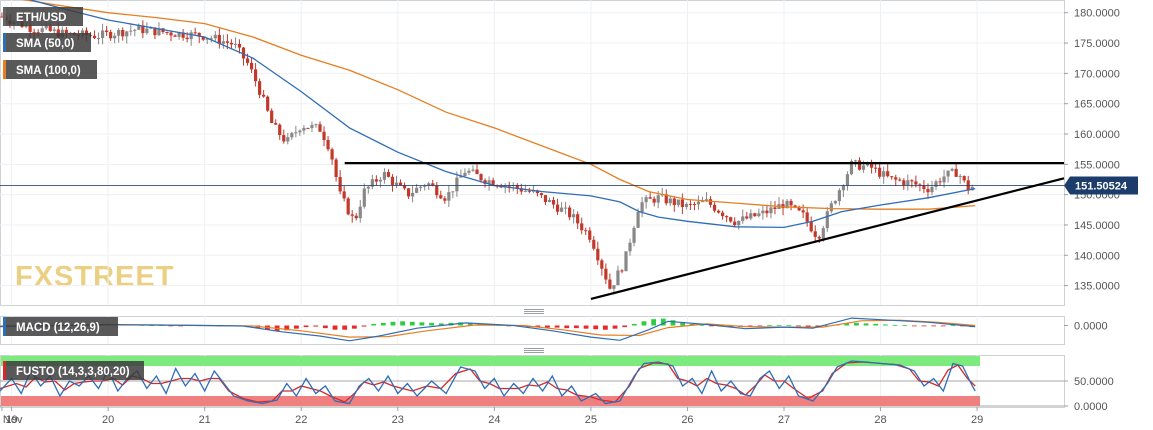  I want to click on legend-symbol: ETH/USD, so click(43, 16).